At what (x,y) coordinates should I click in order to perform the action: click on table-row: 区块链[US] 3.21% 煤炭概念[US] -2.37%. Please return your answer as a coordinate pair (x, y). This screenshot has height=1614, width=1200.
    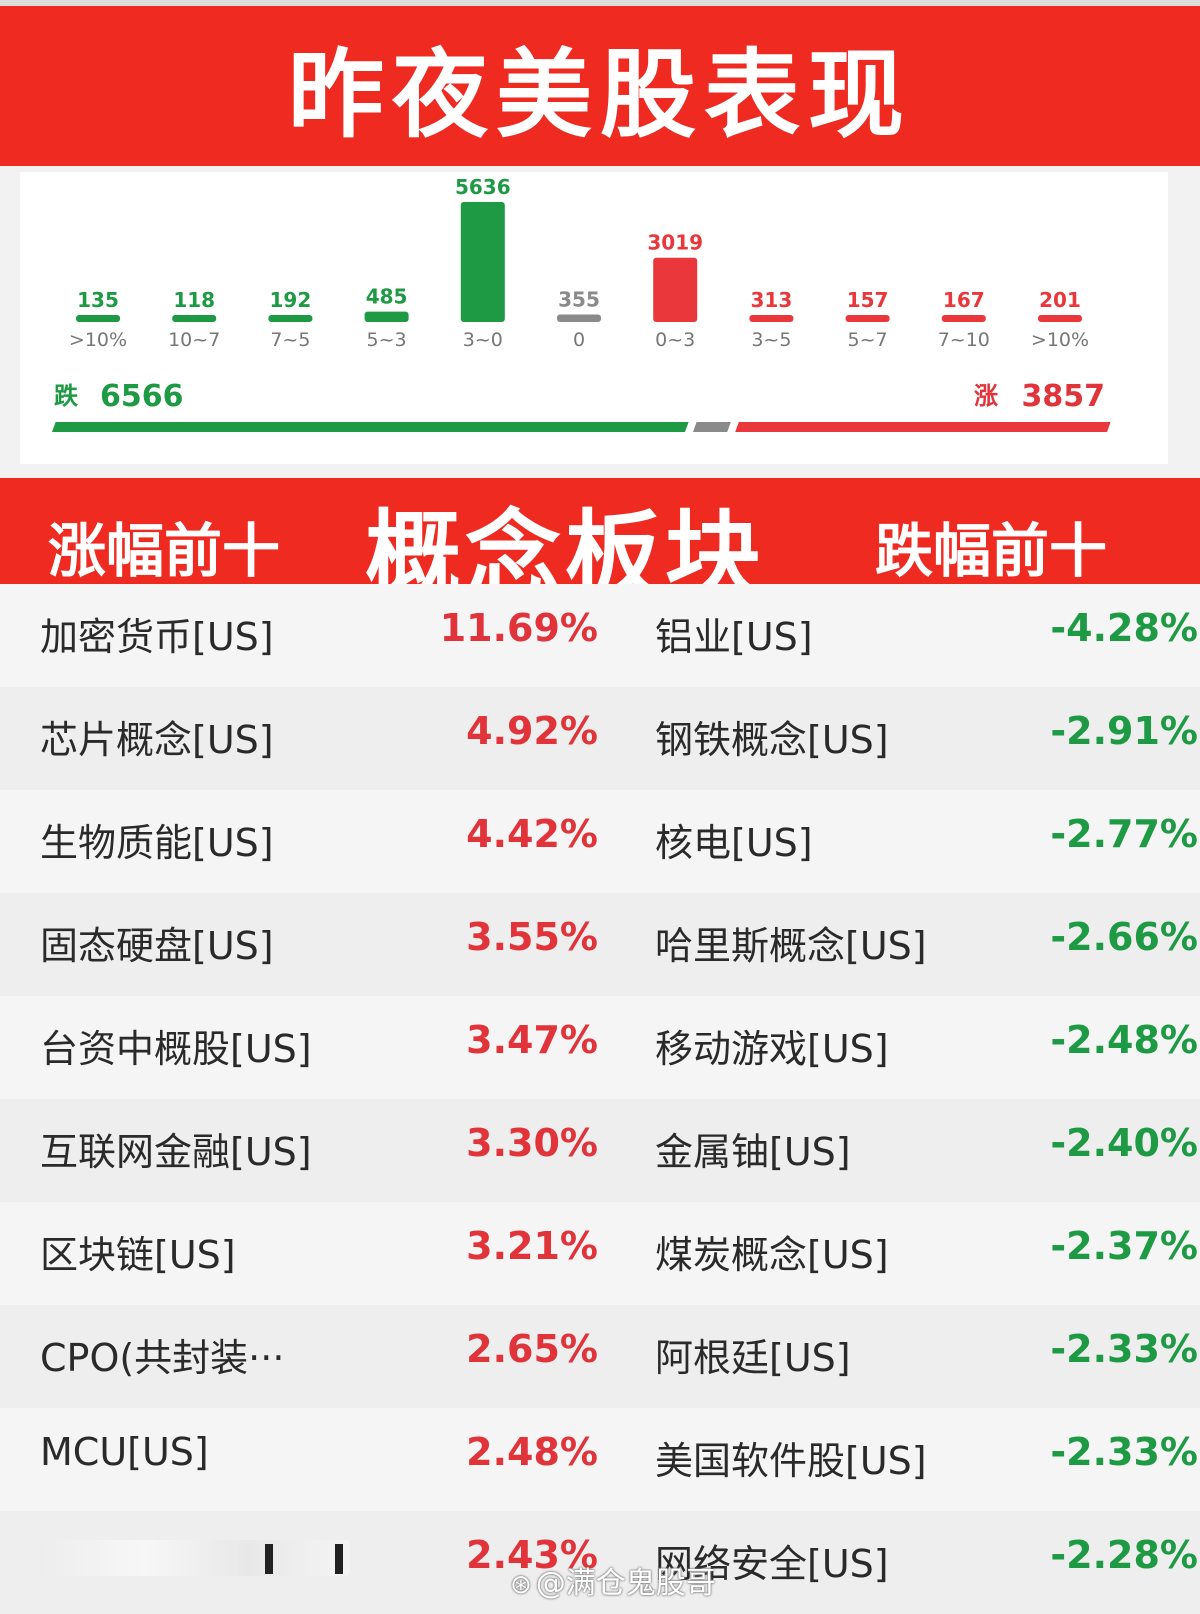
    Looking at the image, I should click on (600, 1253).